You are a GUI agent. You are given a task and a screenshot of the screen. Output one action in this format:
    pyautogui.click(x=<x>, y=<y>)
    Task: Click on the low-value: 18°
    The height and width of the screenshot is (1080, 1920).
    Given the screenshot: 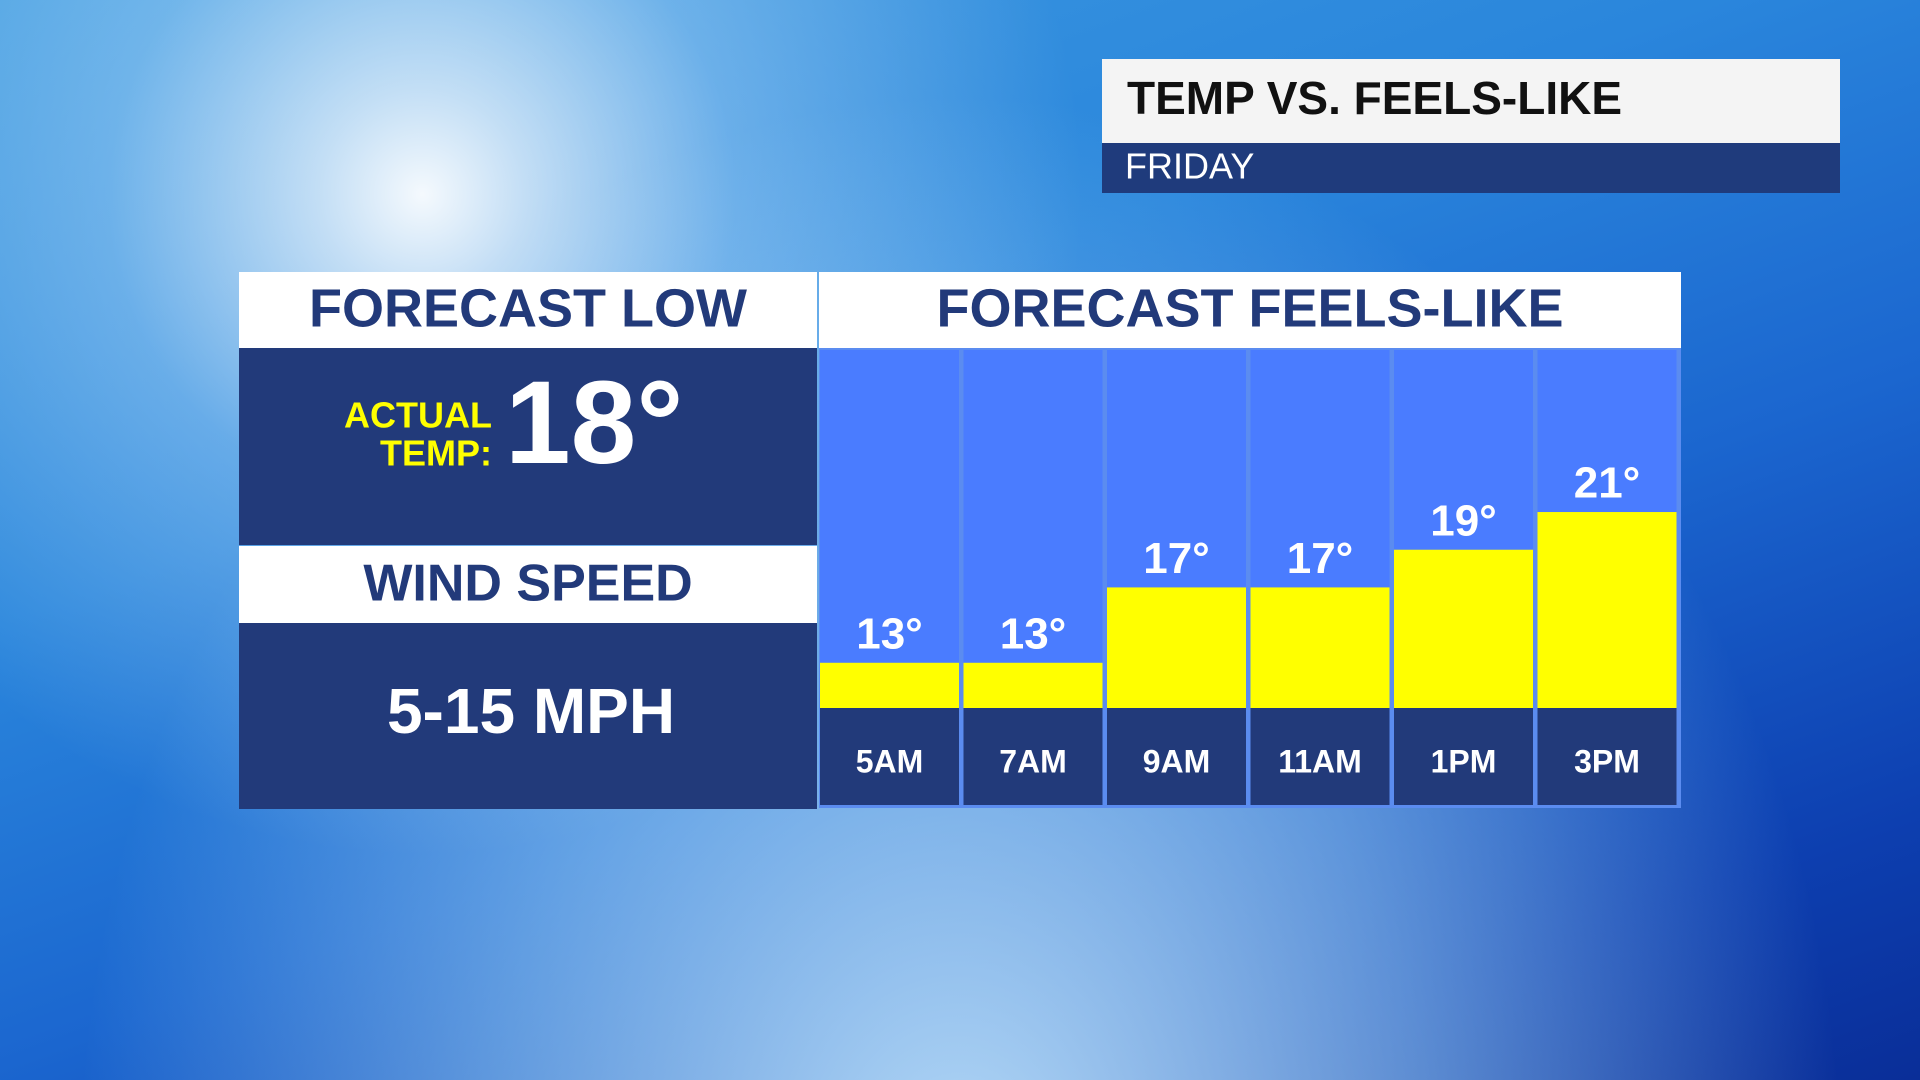 What is the action you would take?
    pyautogui.click(x=594, y=423)
    